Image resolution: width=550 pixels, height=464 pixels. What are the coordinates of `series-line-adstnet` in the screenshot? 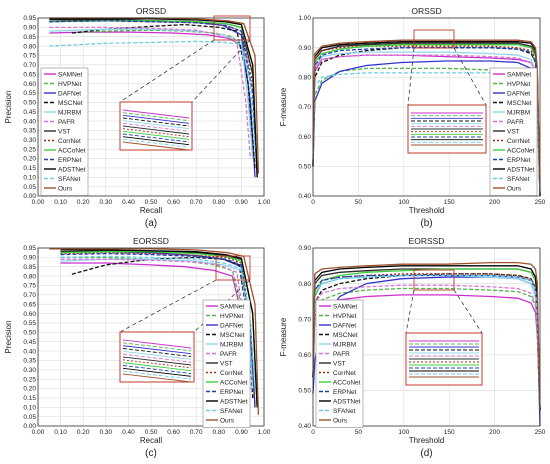 It's located at (426, 337).